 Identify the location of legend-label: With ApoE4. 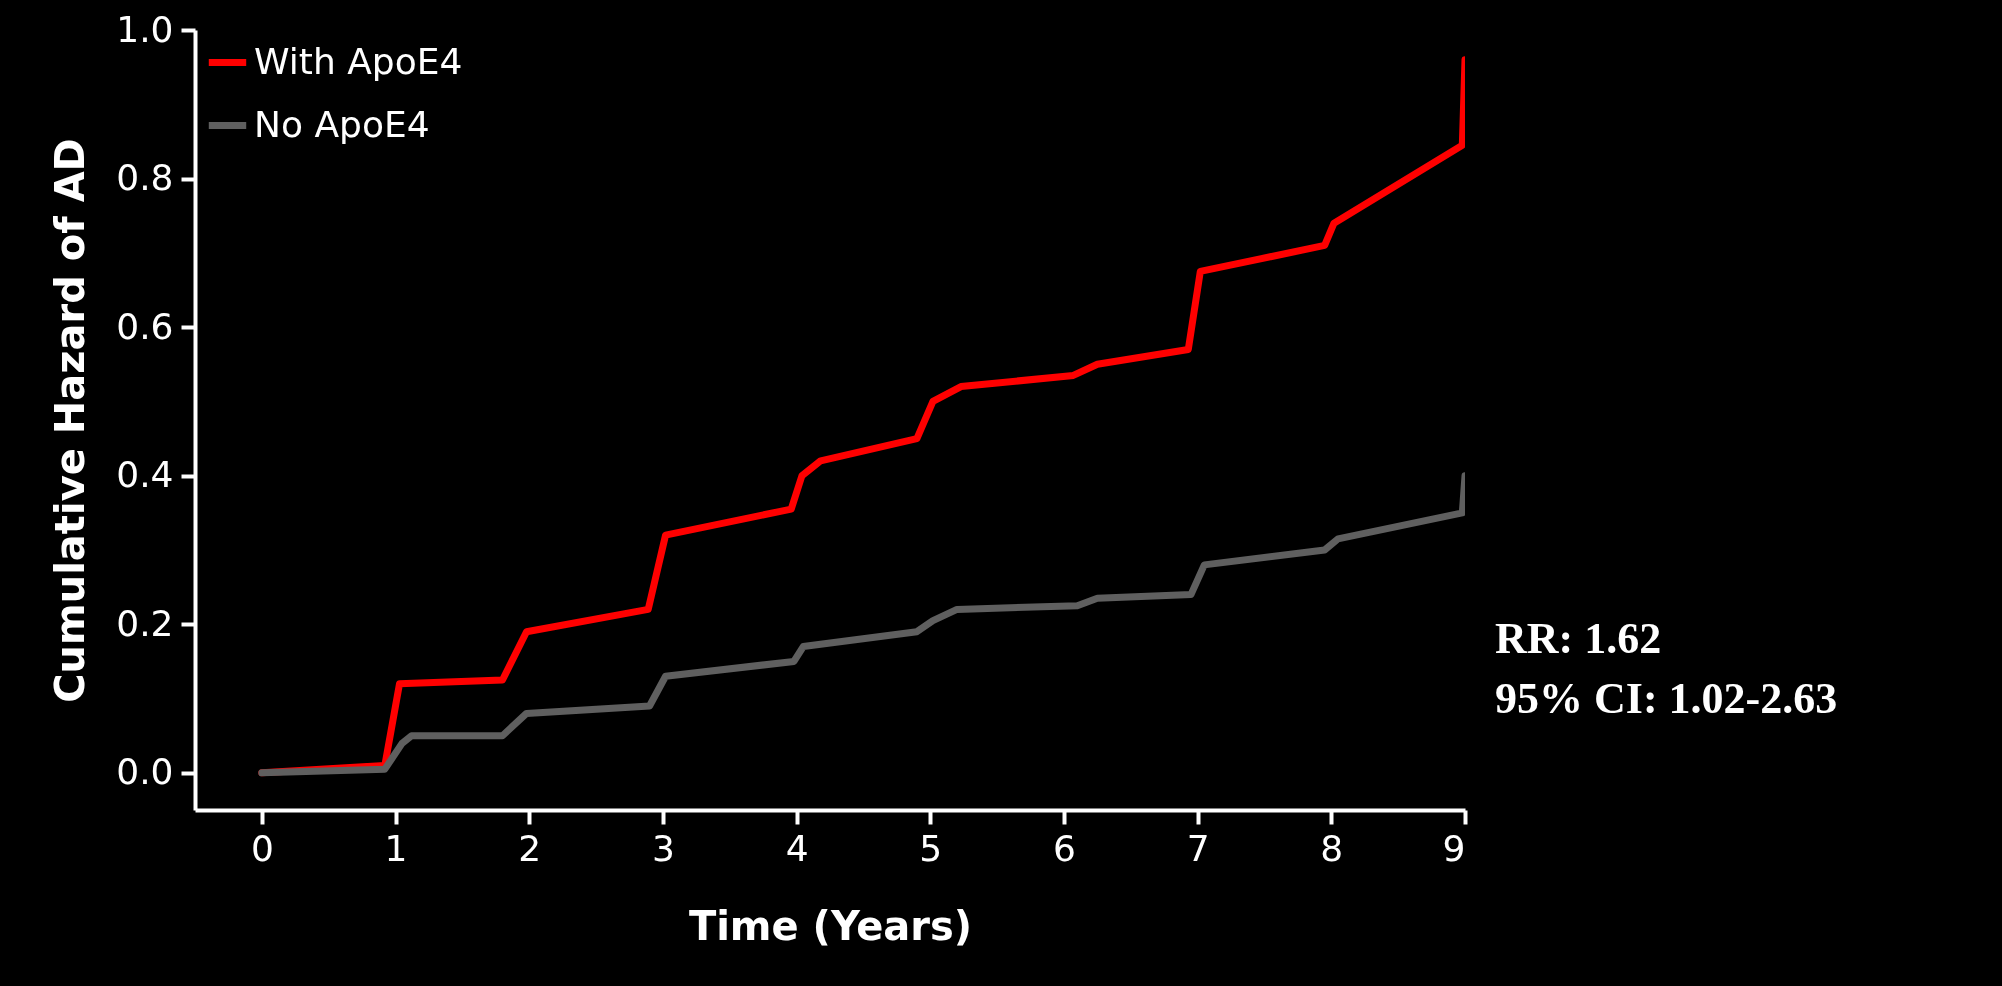
(358, 61).